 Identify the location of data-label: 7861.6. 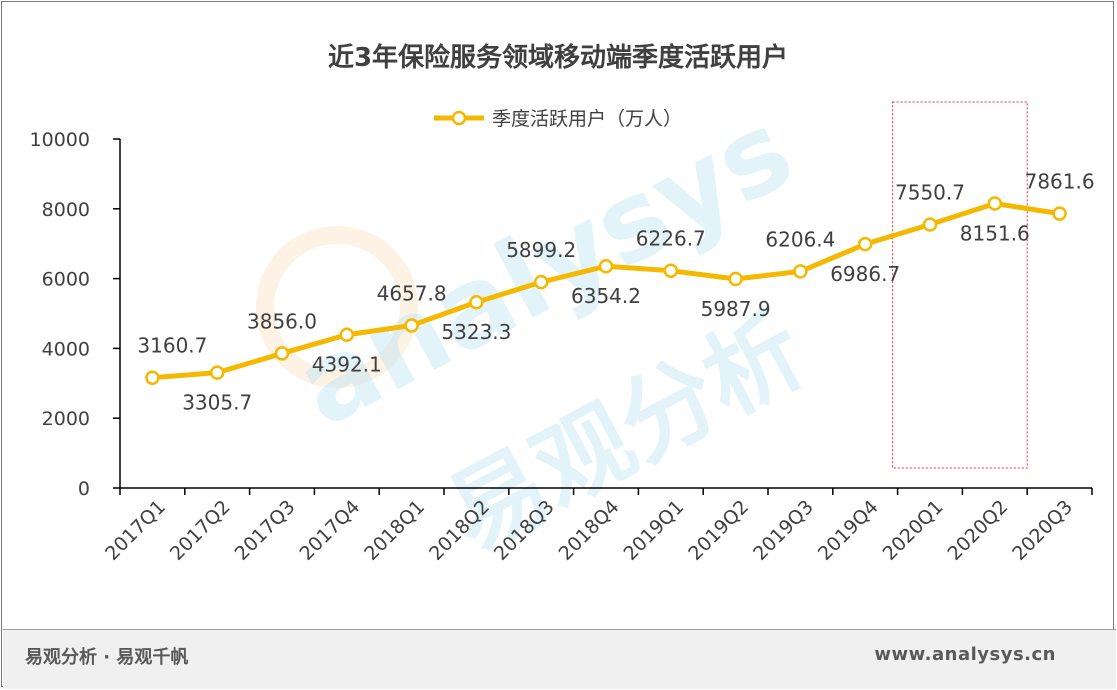
(1060, 182).